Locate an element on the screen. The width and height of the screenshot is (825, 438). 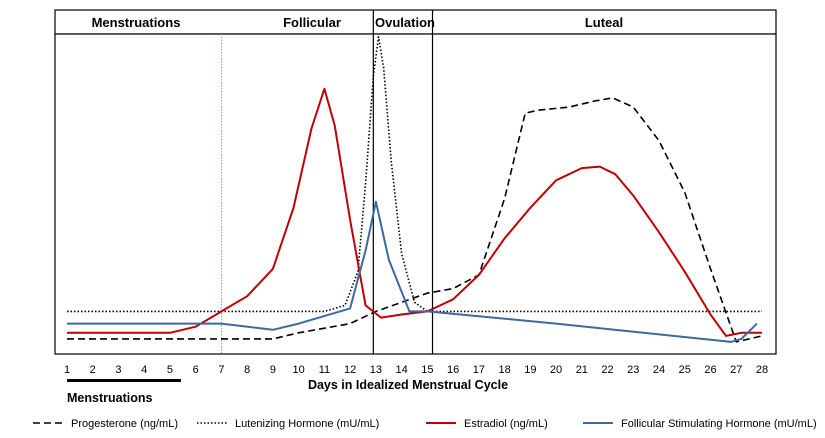
x-tick-label: 17 is located at coordinates (479, 370).